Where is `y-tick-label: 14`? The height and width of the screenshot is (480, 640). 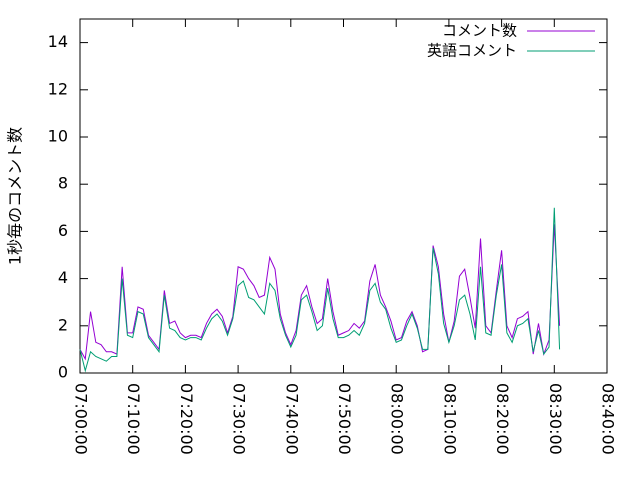 y-tick-label: 14 is located at coordinates (58, 41).